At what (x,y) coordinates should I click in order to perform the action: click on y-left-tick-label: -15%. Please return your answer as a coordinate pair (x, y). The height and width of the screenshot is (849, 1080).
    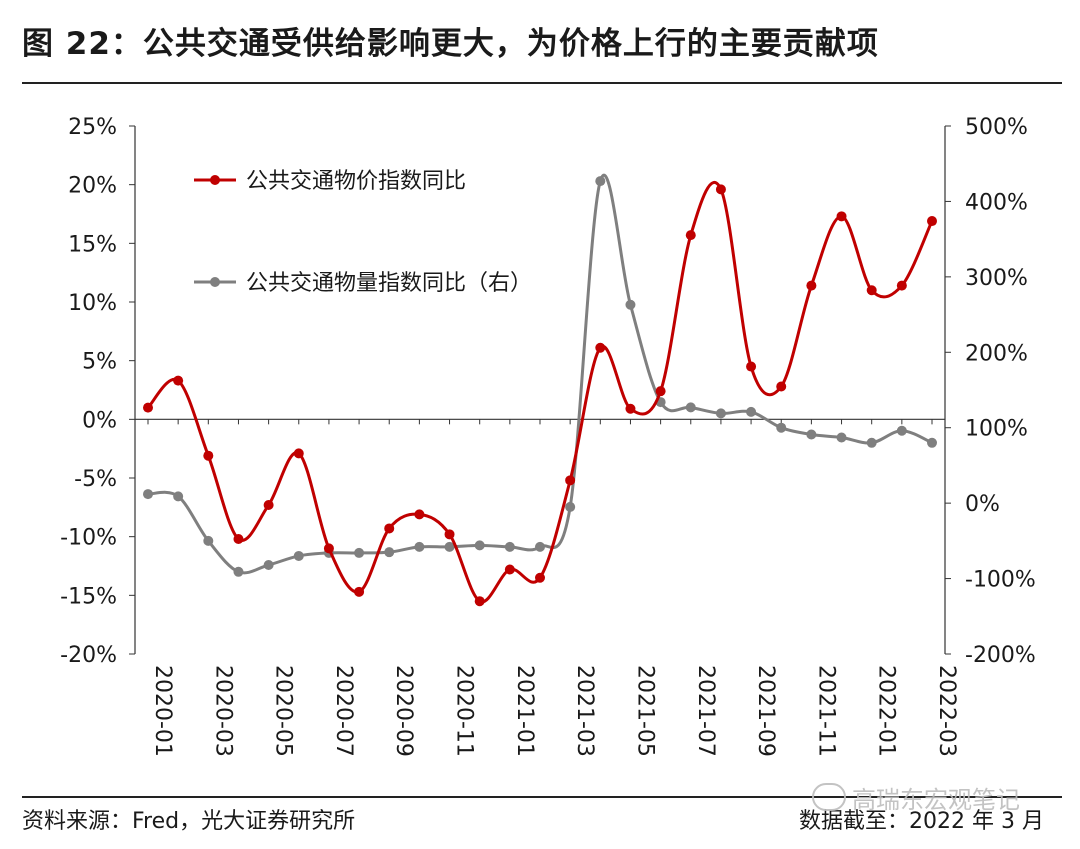
    Looking at the image, I should click on (88, 596).